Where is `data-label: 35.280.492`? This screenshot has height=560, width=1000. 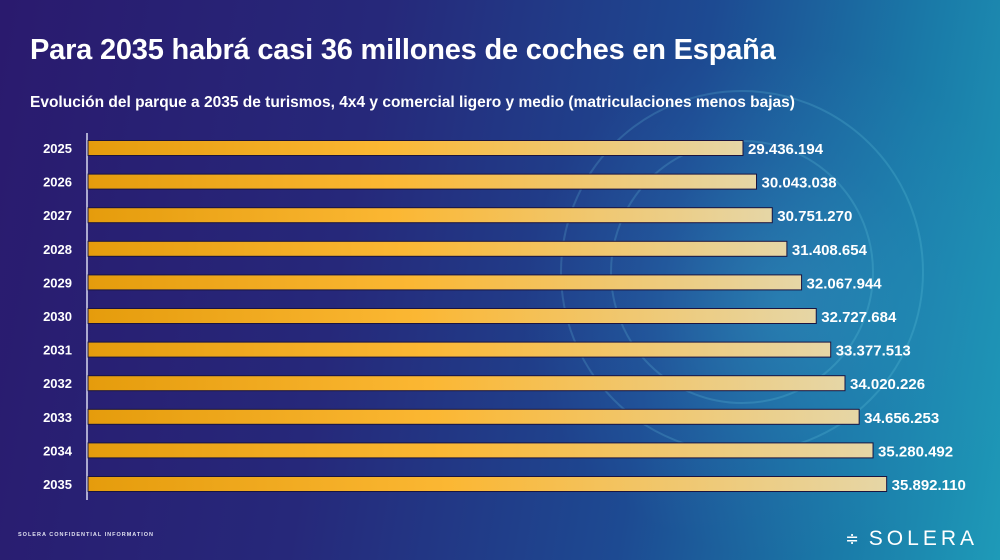 data-label: 35.280.492 is located at coordinates (915, 451).